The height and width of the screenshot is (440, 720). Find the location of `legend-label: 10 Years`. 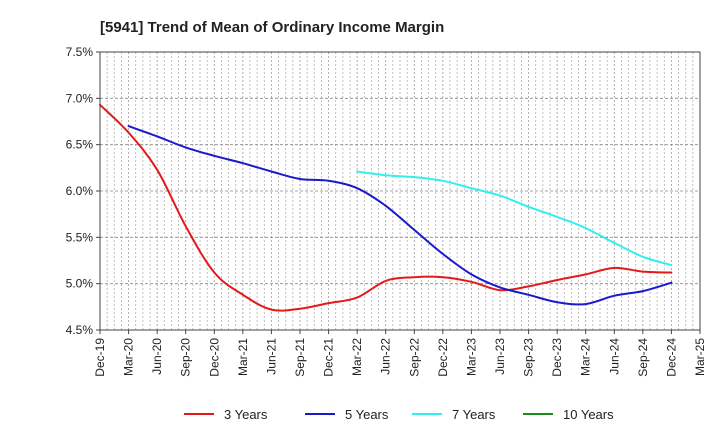

legend-label: 10 Years is located at coordinates (588, 414).